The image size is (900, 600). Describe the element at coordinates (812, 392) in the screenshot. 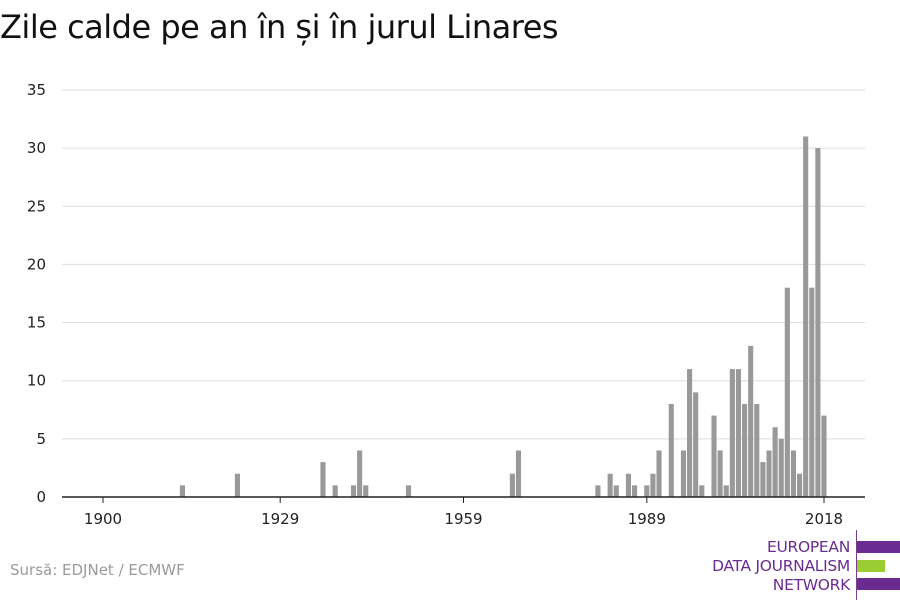

I see `bar-2016` at that location.